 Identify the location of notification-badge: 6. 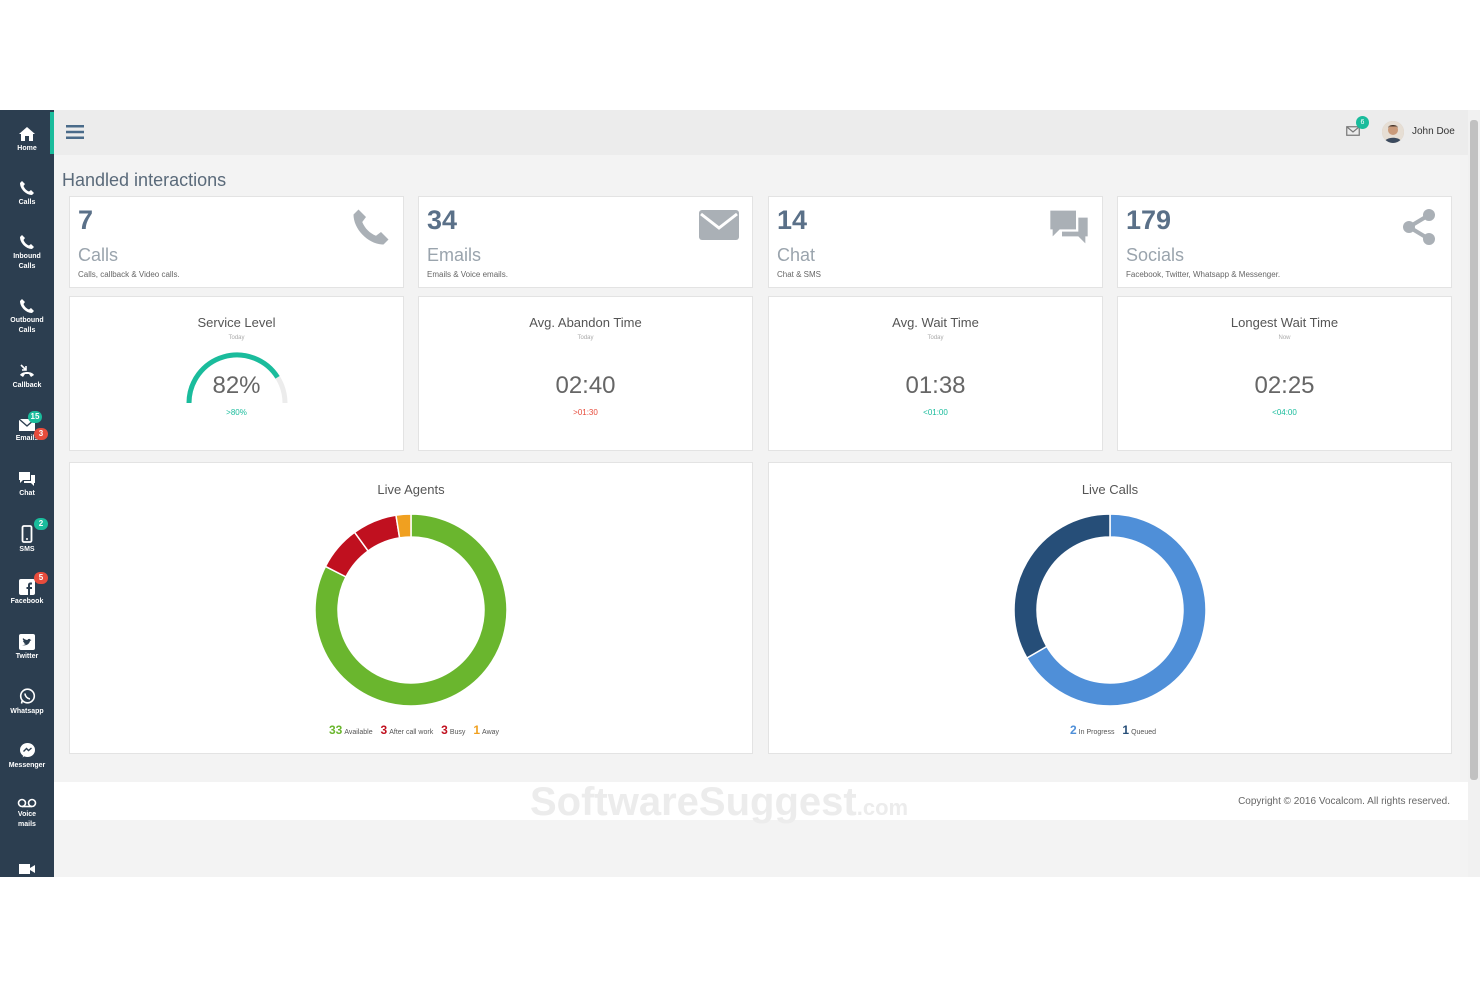
(1362, 122).